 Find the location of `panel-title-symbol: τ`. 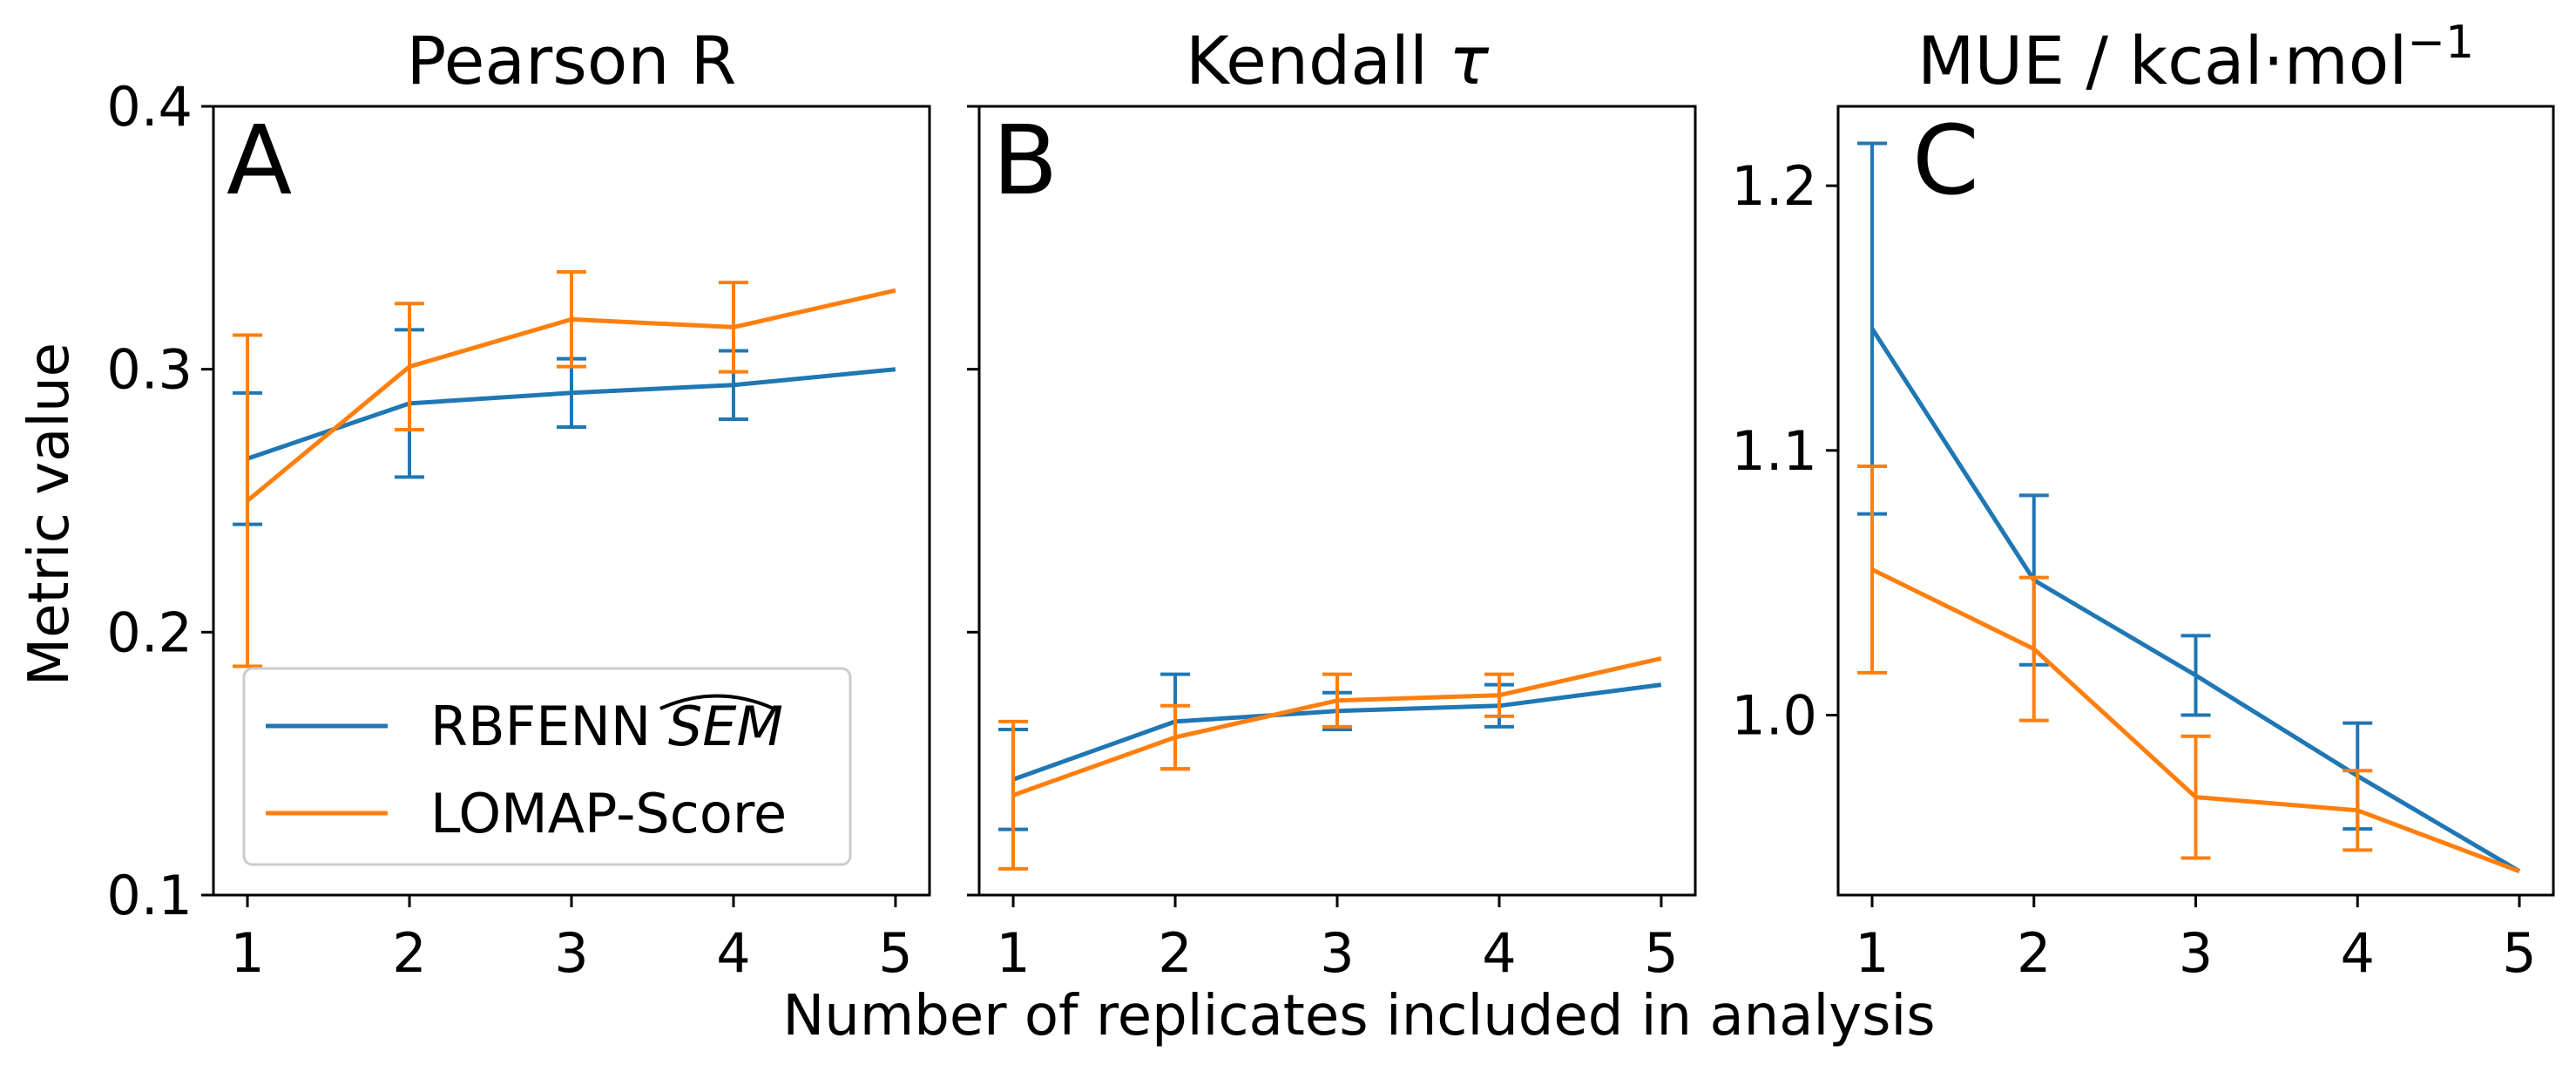

panel-title-symbol: τ is located at coordinates (1469, 60).